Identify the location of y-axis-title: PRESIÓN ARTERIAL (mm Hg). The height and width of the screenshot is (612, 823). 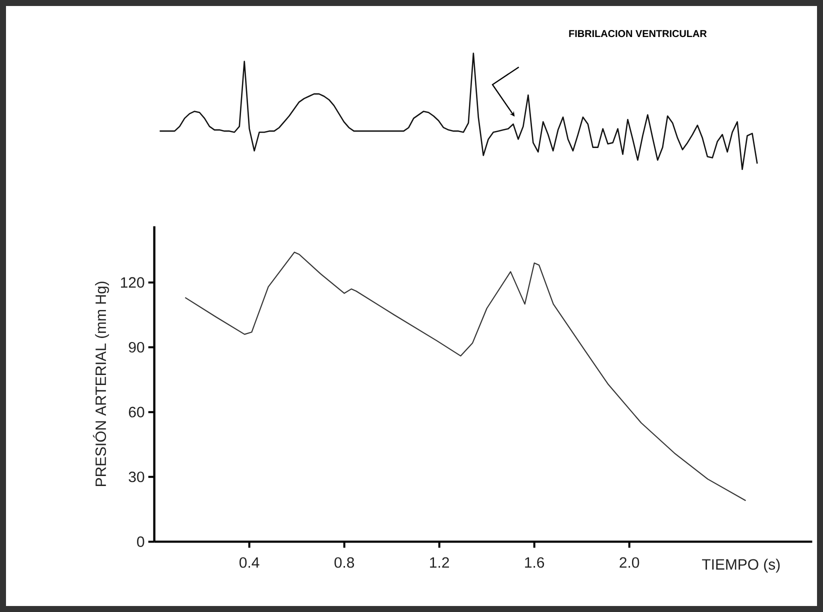
(100, 384).